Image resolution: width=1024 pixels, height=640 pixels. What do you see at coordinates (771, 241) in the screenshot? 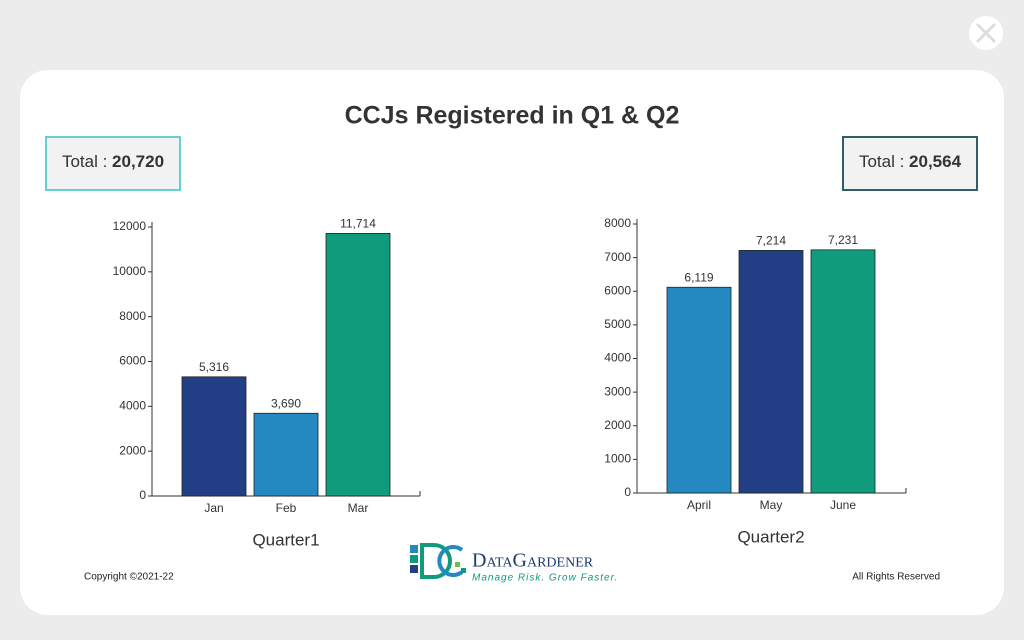
I see `value-label: 7,214` at bounding box center [771, 241].